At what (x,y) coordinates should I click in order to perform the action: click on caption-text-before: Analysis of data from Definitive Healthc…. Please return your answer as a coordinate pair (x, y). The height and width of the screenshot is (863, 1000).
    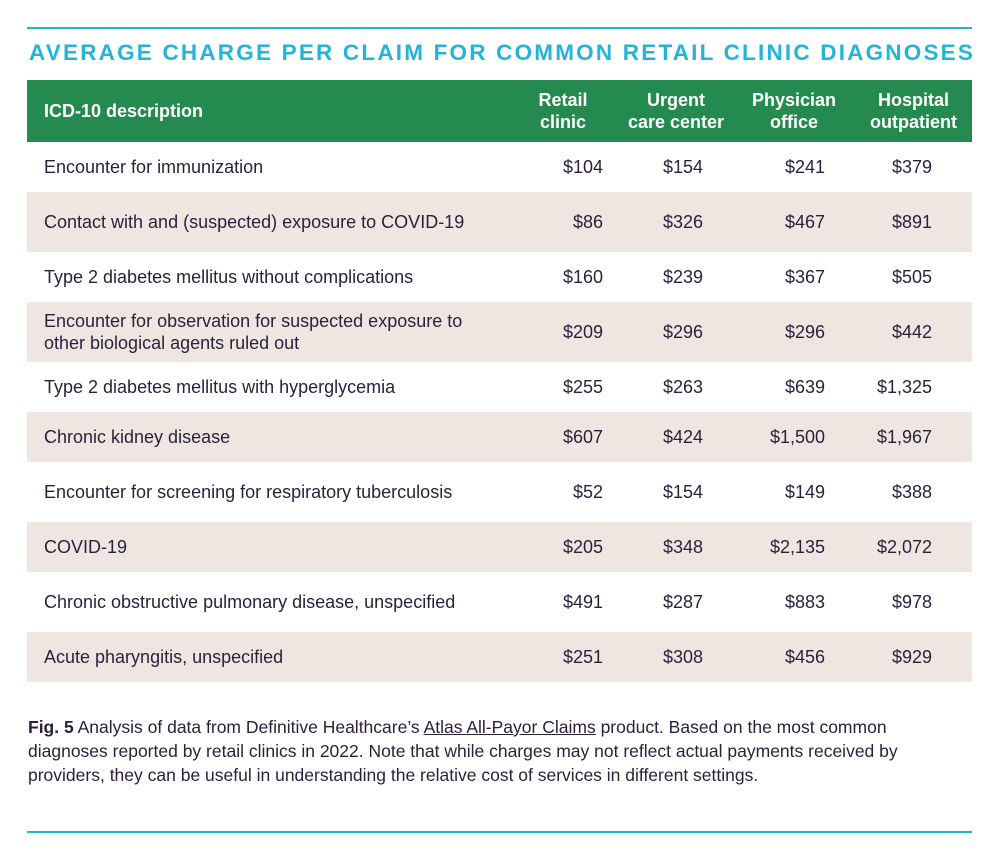
    Looking at the image, I should click on (248, 727).